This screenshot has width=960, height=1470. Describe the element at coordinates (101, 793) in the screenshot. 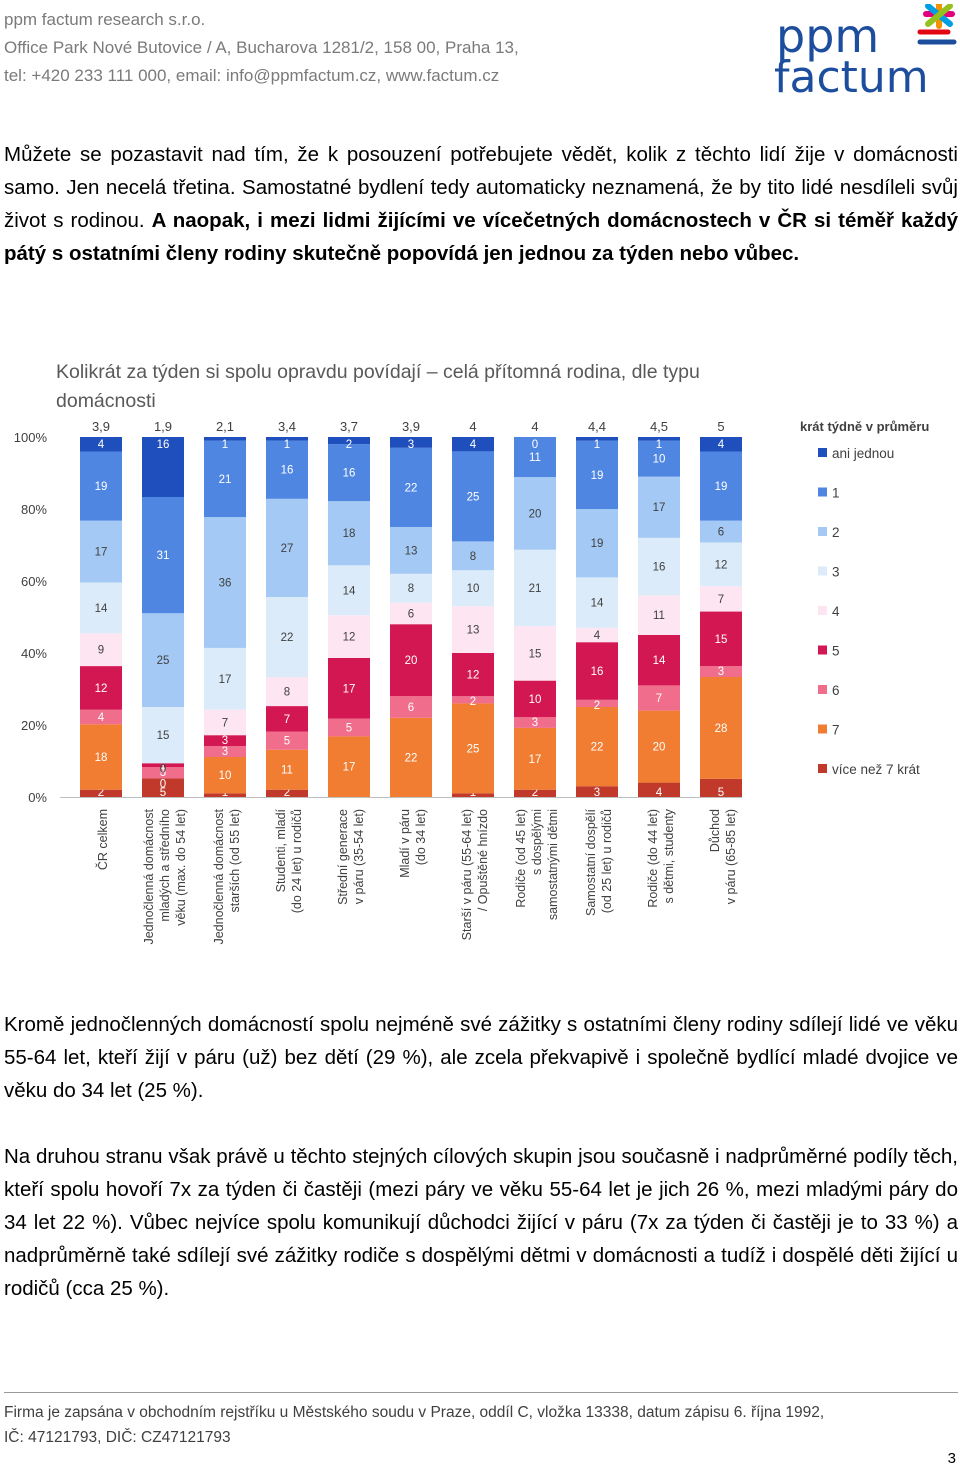

I see `bar-data-label: 2` at that location.